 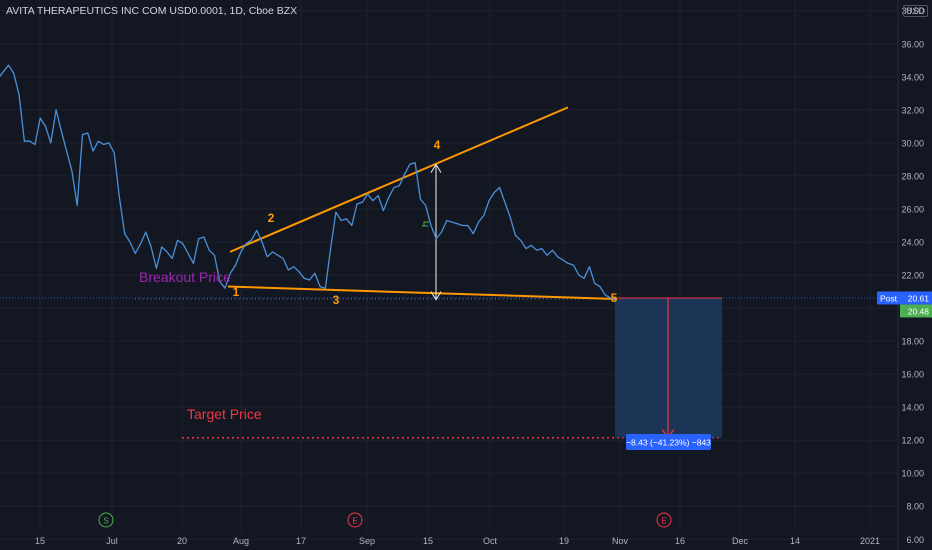 I want to click on measure-label: −8.43 (−41.23%) −843, so click(x=668, y=443).